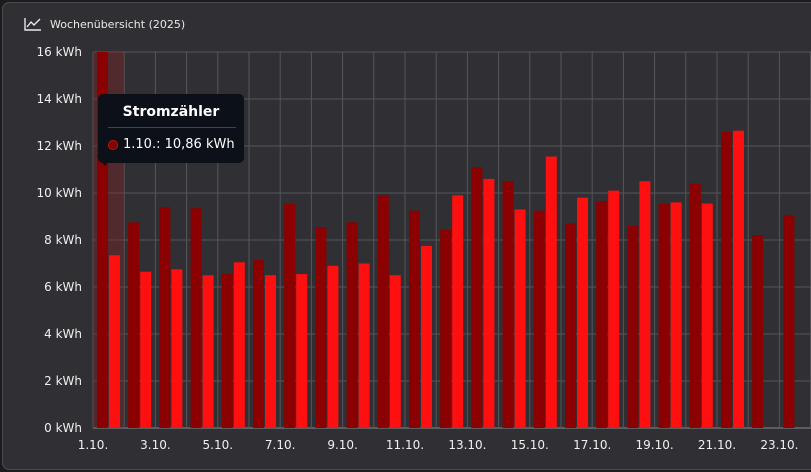 This screenshot has width=811, height=472. What do you see at coordinates (146, 349) in the screenshot?
I see `bar-series-2-2.10.` at bounding box center [146, 349].